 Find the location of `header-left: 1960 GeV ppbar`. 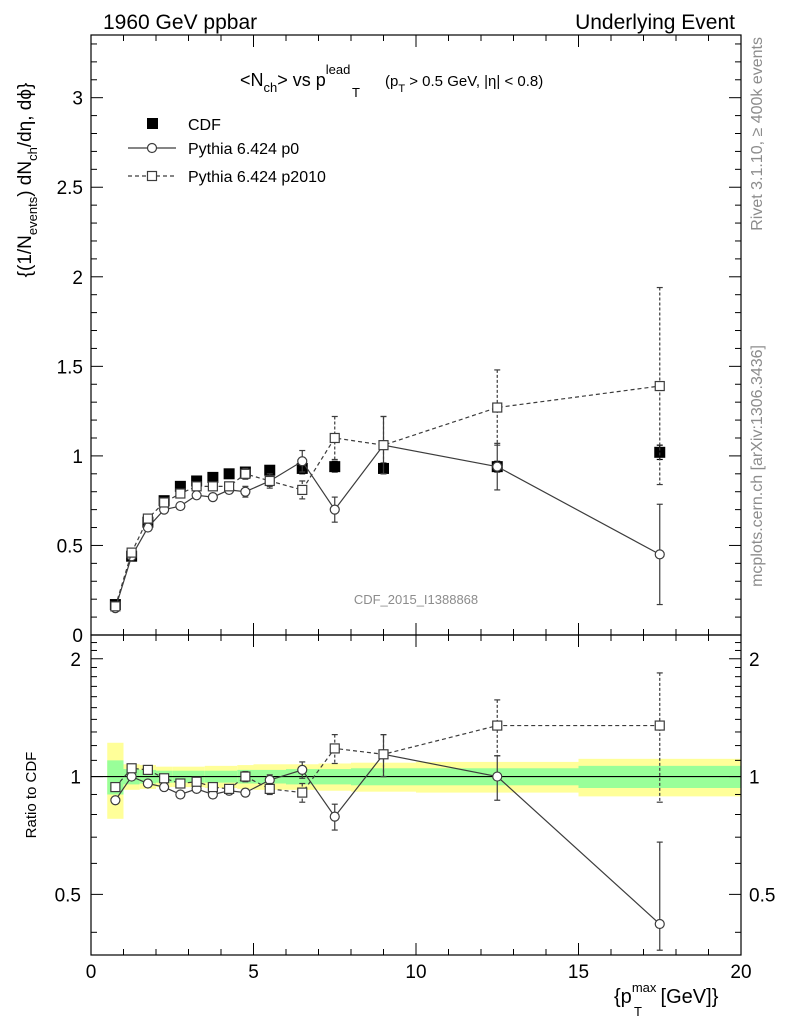

header-left: 1960 GeV ppbar is located at coordinates (180, 22).